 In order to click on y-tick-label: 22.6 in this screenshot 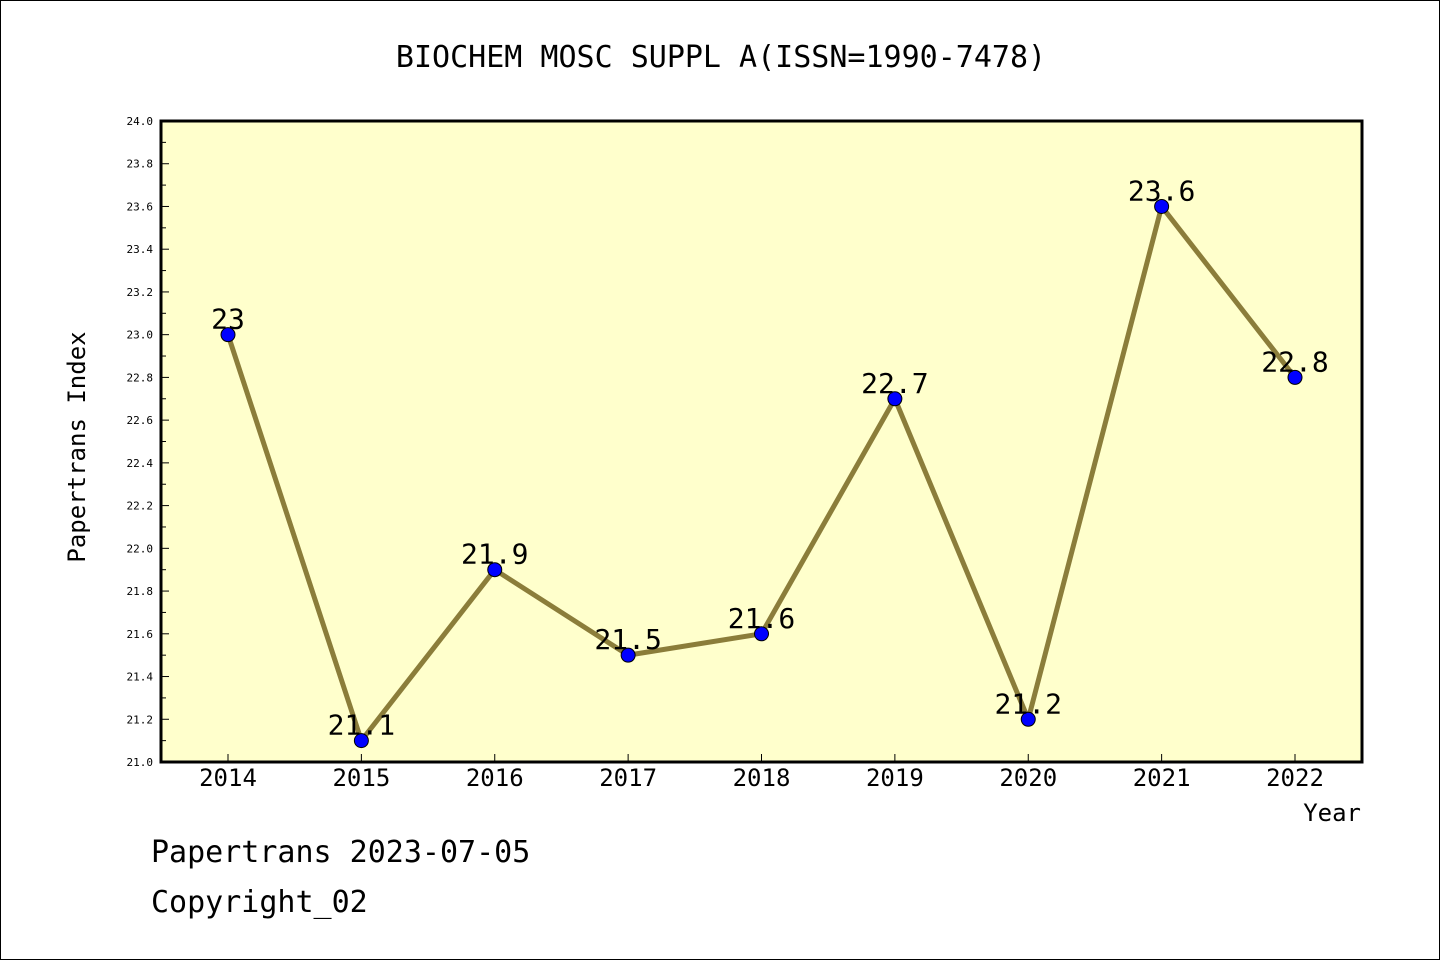, I will do `click(140, 420)`.